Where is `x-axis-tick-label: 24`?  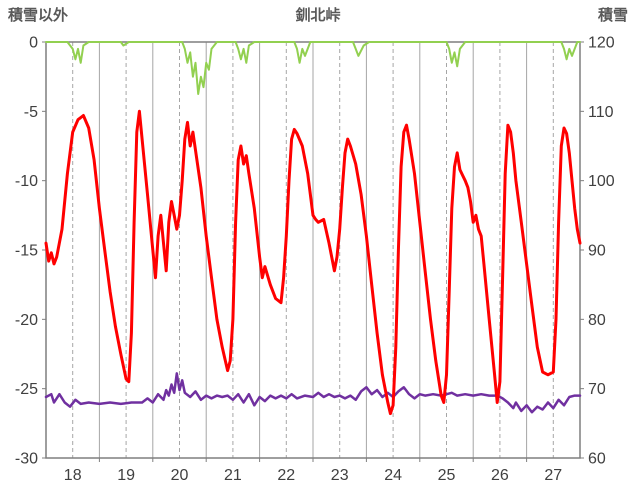
x-axis-tick-label: 24 is located at coordinates (393, 475).